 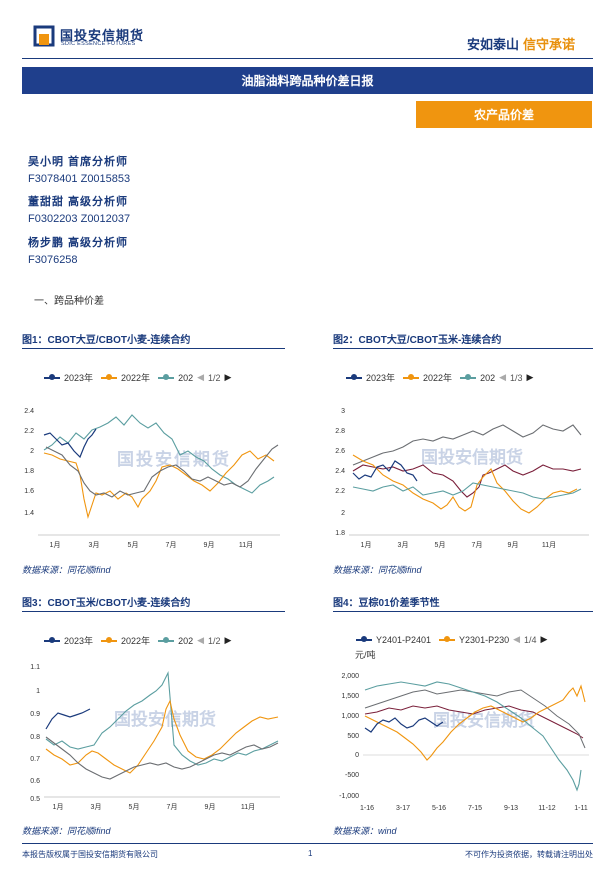 I want to click on analyst-codes: F3076258, so click(x=53, y=260).